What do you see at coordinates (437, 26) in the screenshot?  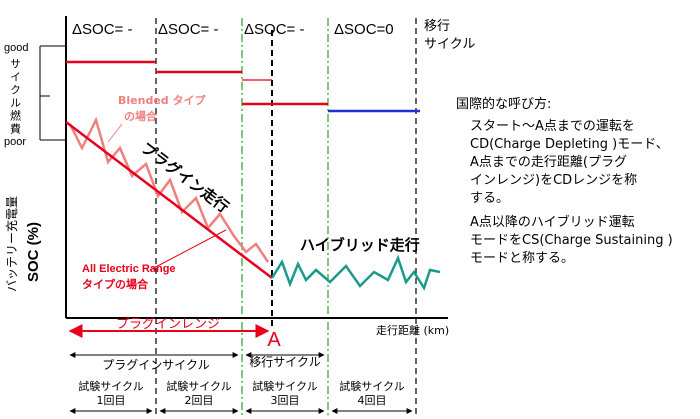 I see `transition-header-line1: 移行` at bounding box center [437, 26].